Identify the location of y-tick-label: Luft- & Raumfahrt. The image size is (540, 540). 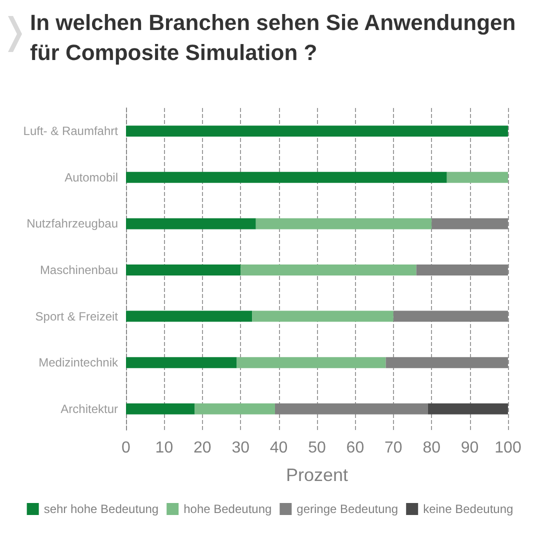
(71, 131).